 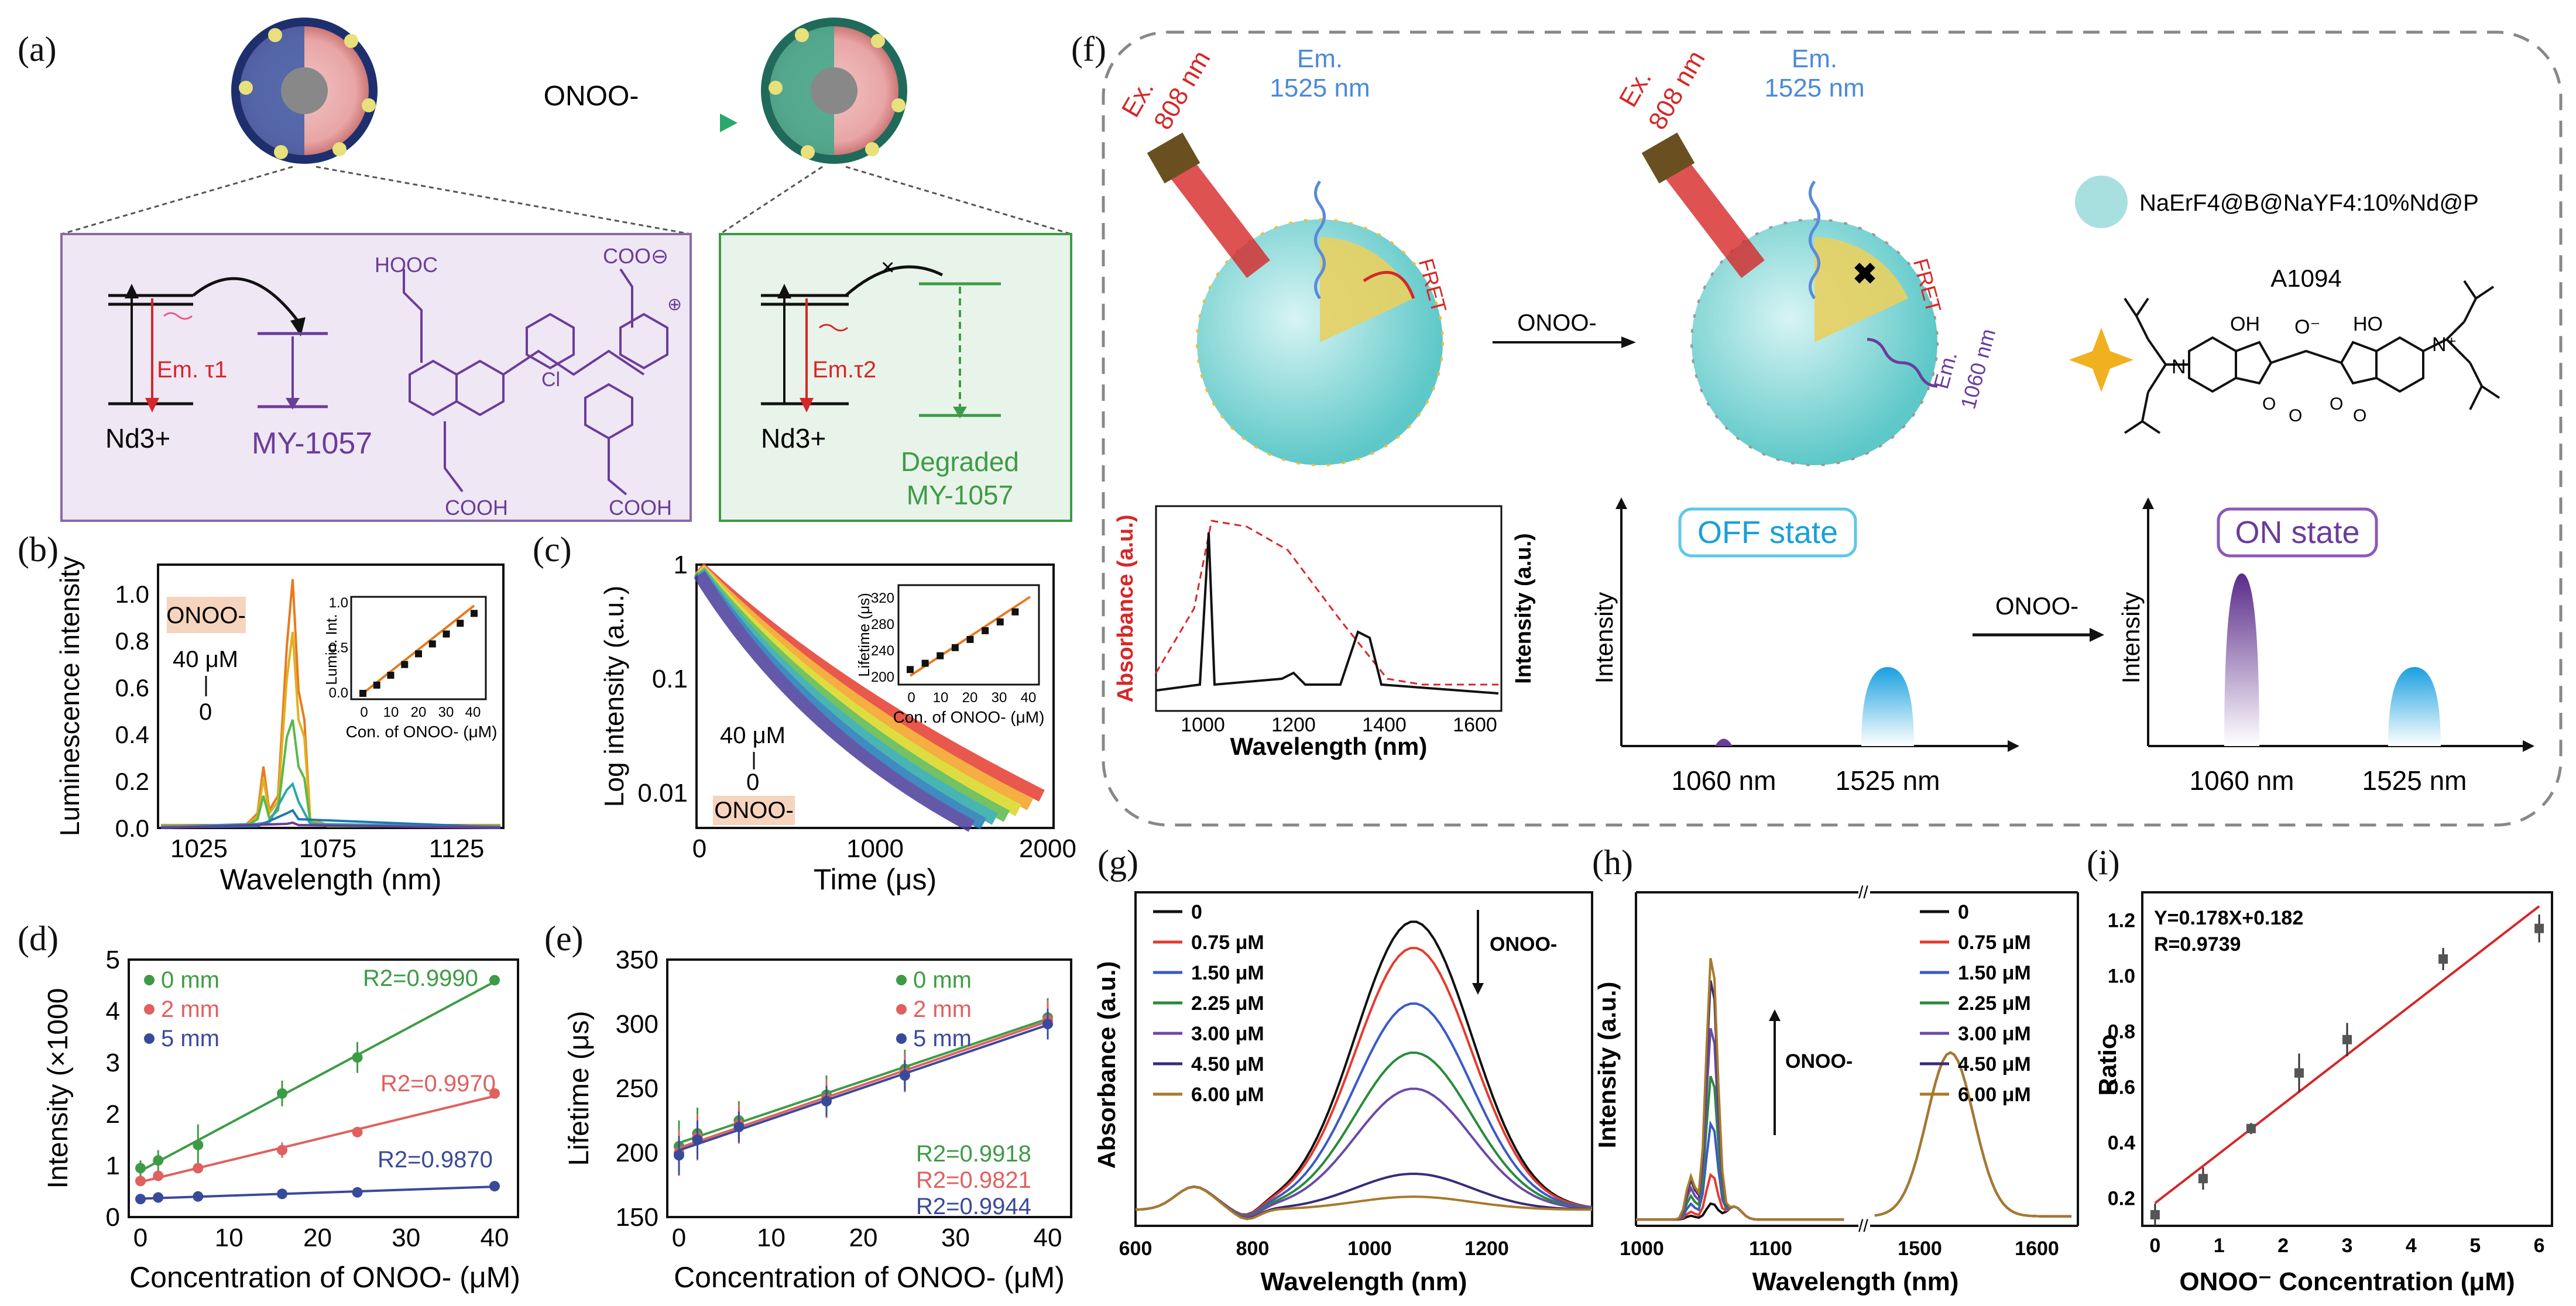 I want to click on panel-label-h: (h), so click(x=1613, y=863).